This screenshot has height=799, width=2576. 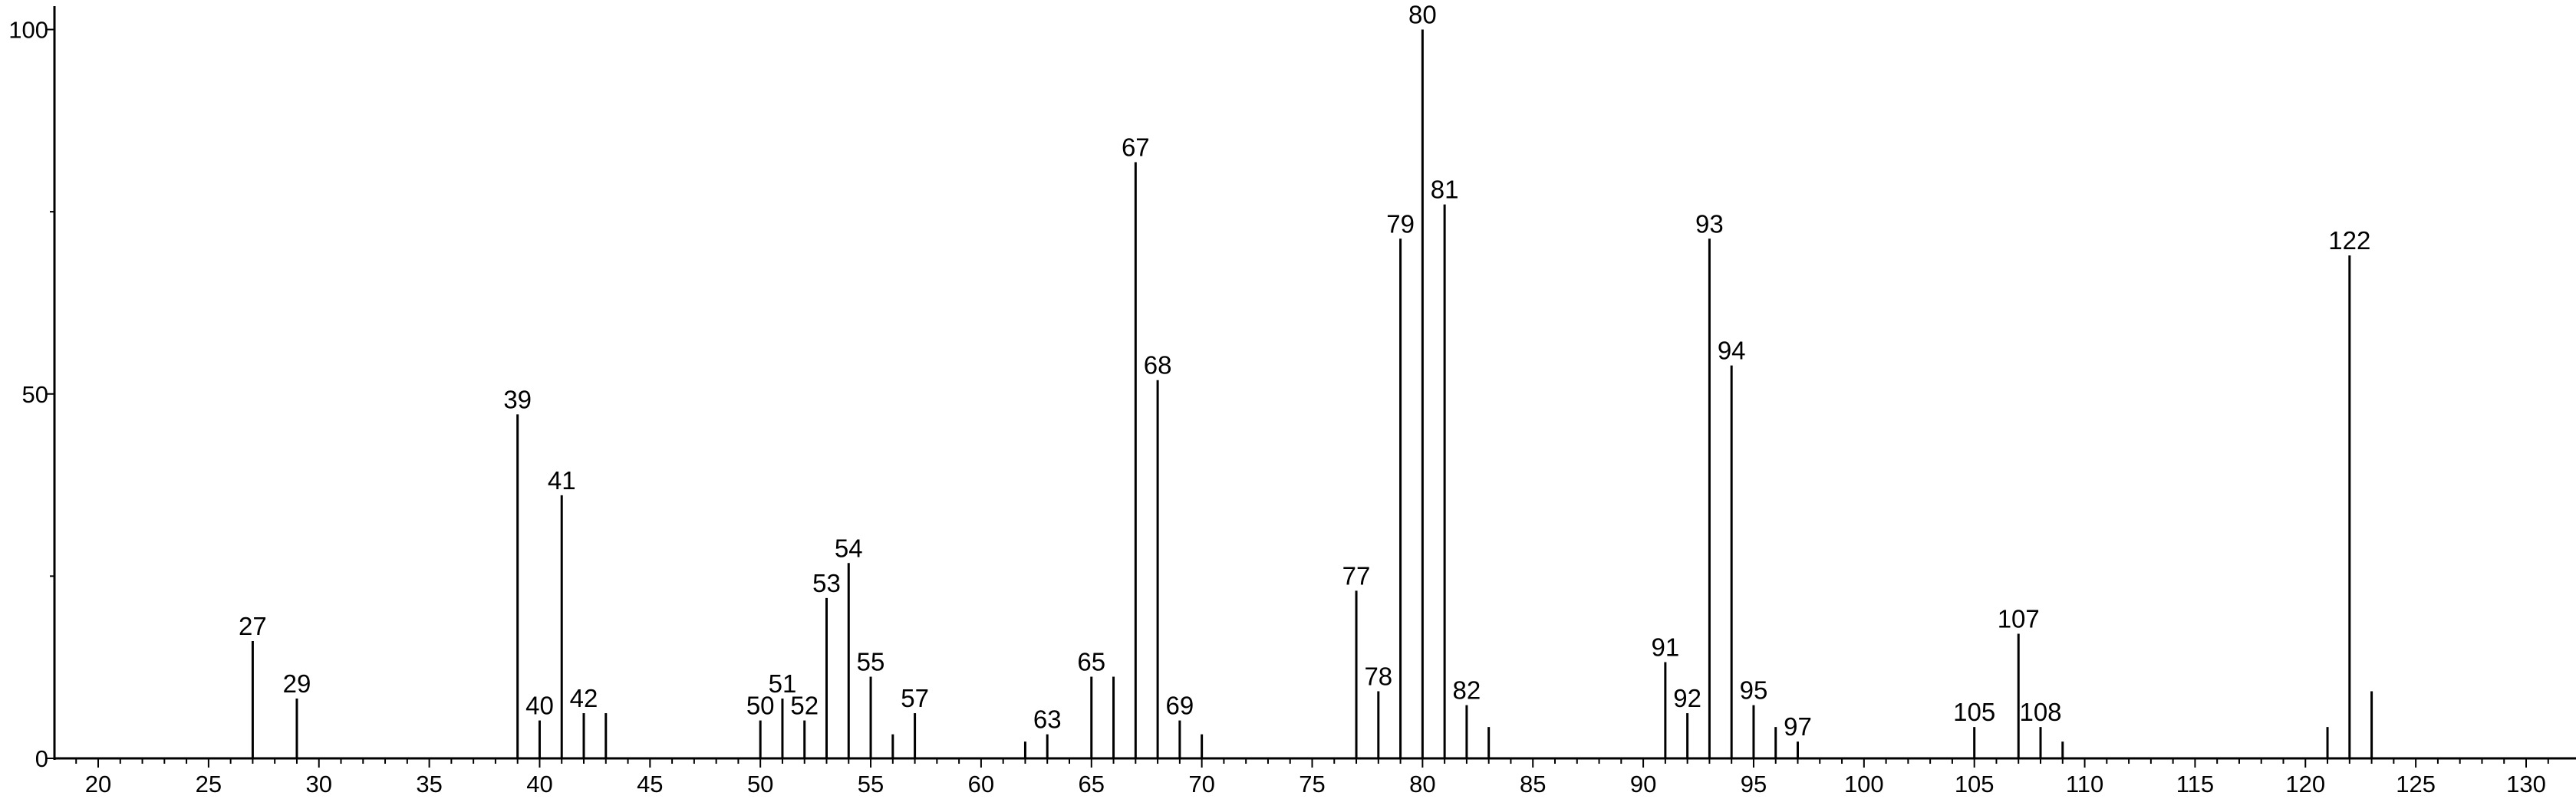 I want to click on x-tick-label: 120, so click(x=2305, y=784).